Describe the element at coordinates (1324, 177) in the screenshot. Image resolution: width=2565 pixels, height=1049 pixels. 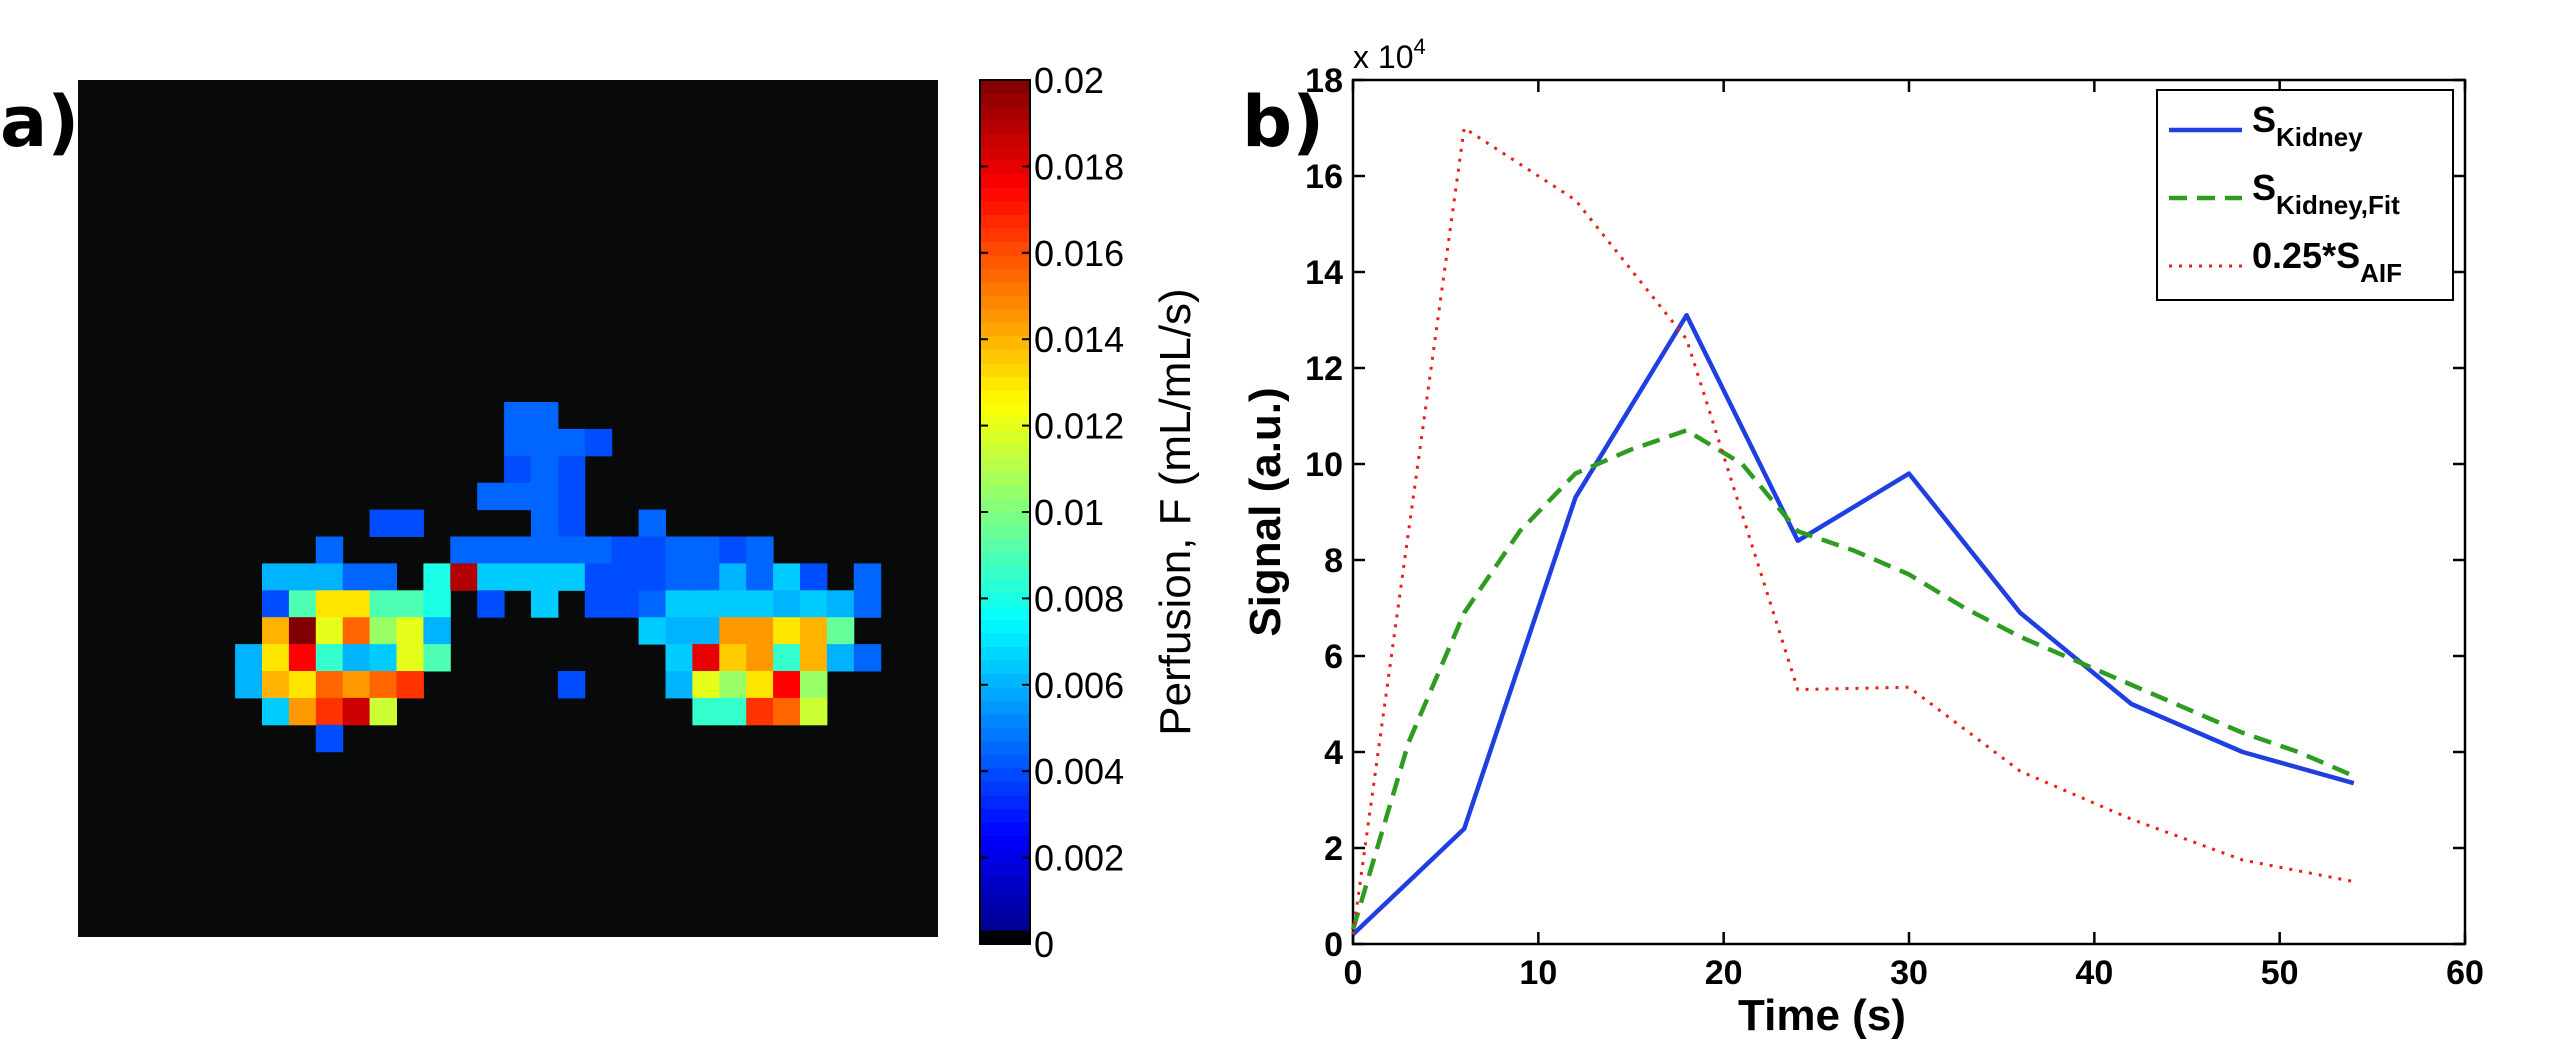
I see `y-tick-label: 16` at that location.